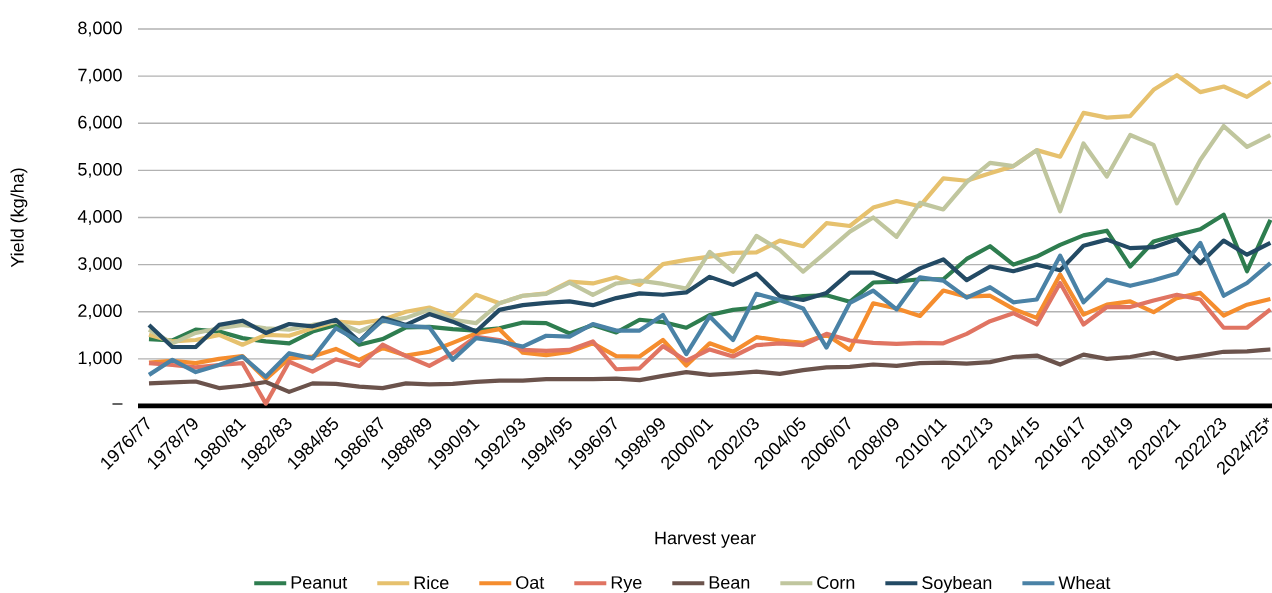 The image size is (1272, 593). What do you see at coordinates (319, 582) in the screenshot?
I see `legend-label: Peanut` at bounding box center [319, 582].